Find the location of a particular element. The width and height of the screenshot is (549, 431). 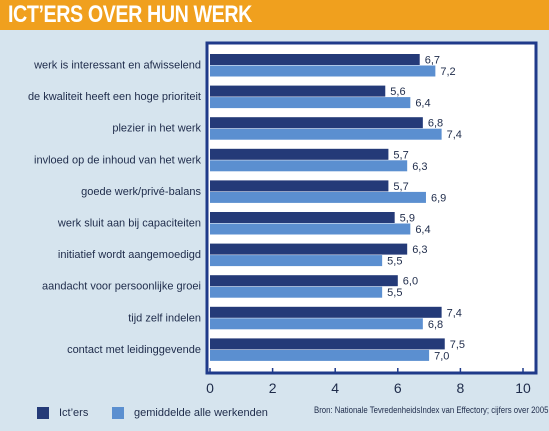

legend-swatch-average is located at coordinates (118, 413).